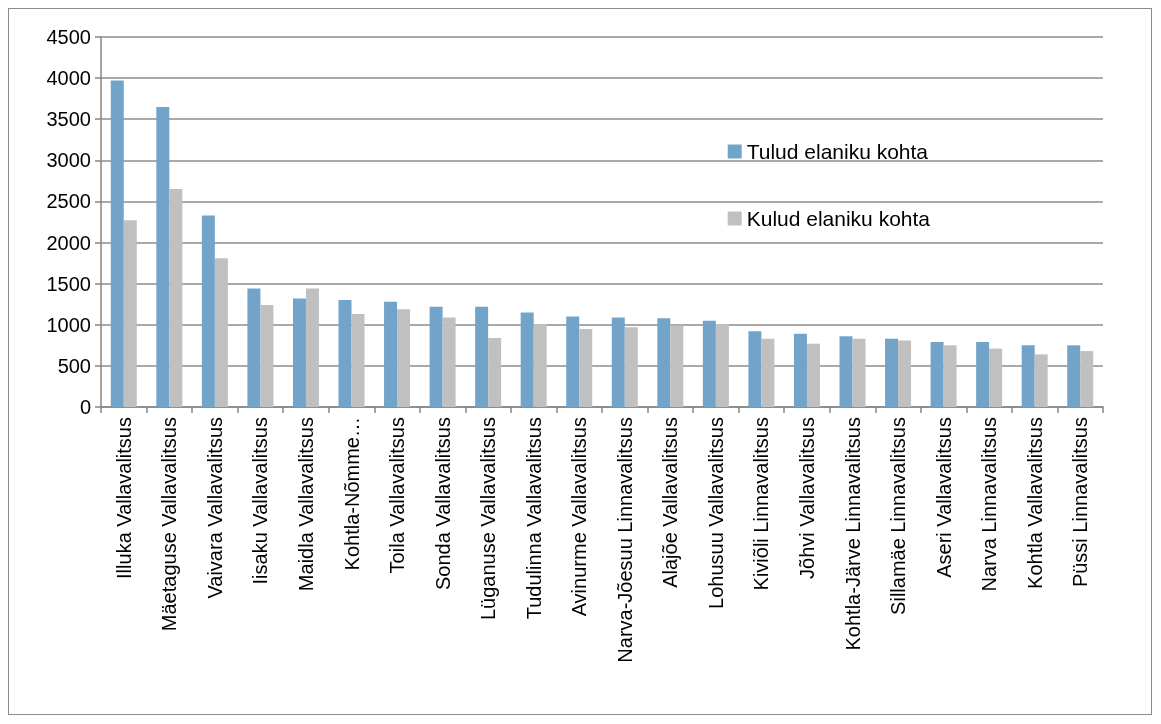 Image resolution: width=1161 pixels, height=724 pixels. What do you see at coordinates (74, 365) in the screenshot?
I see `y-tick-label: 500` at bounding box center [74, 365].